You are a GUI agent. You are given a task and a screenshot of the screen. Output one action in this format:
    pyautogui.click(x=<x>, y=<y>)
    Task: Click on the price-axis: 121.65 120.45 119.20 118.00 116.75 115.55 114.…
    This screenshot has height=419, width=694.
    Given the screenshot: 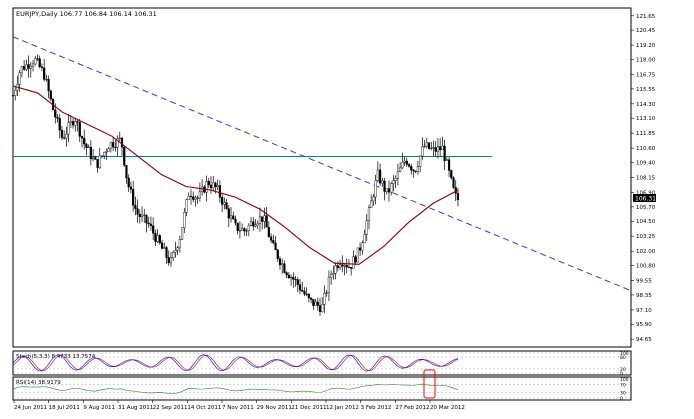 What is the action you would take?
    pyautogui.click(x=643, y=178)
    